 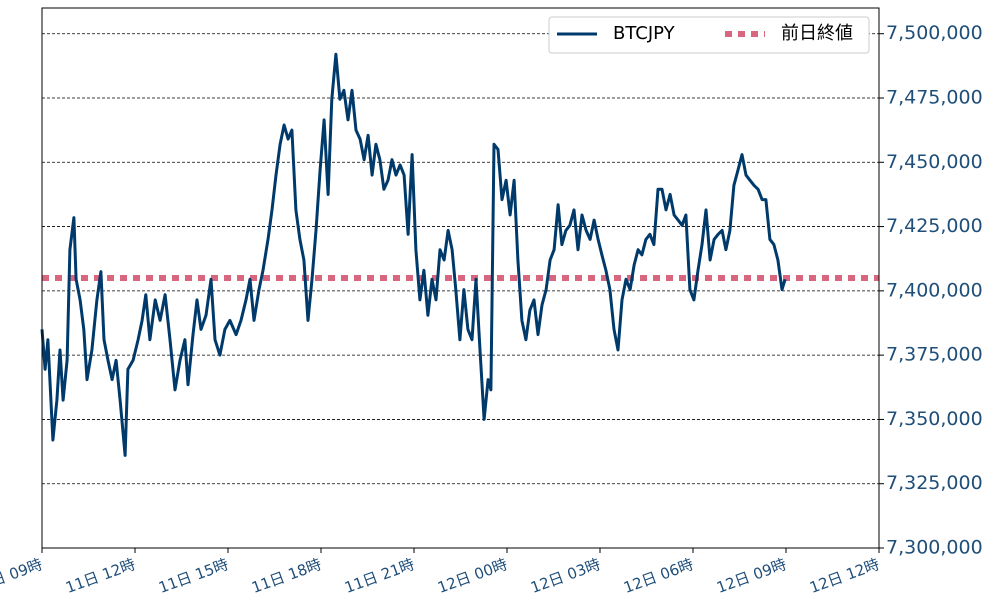 I want to click on y-tick-label: 7,450,000, so click(x=934, y=162).